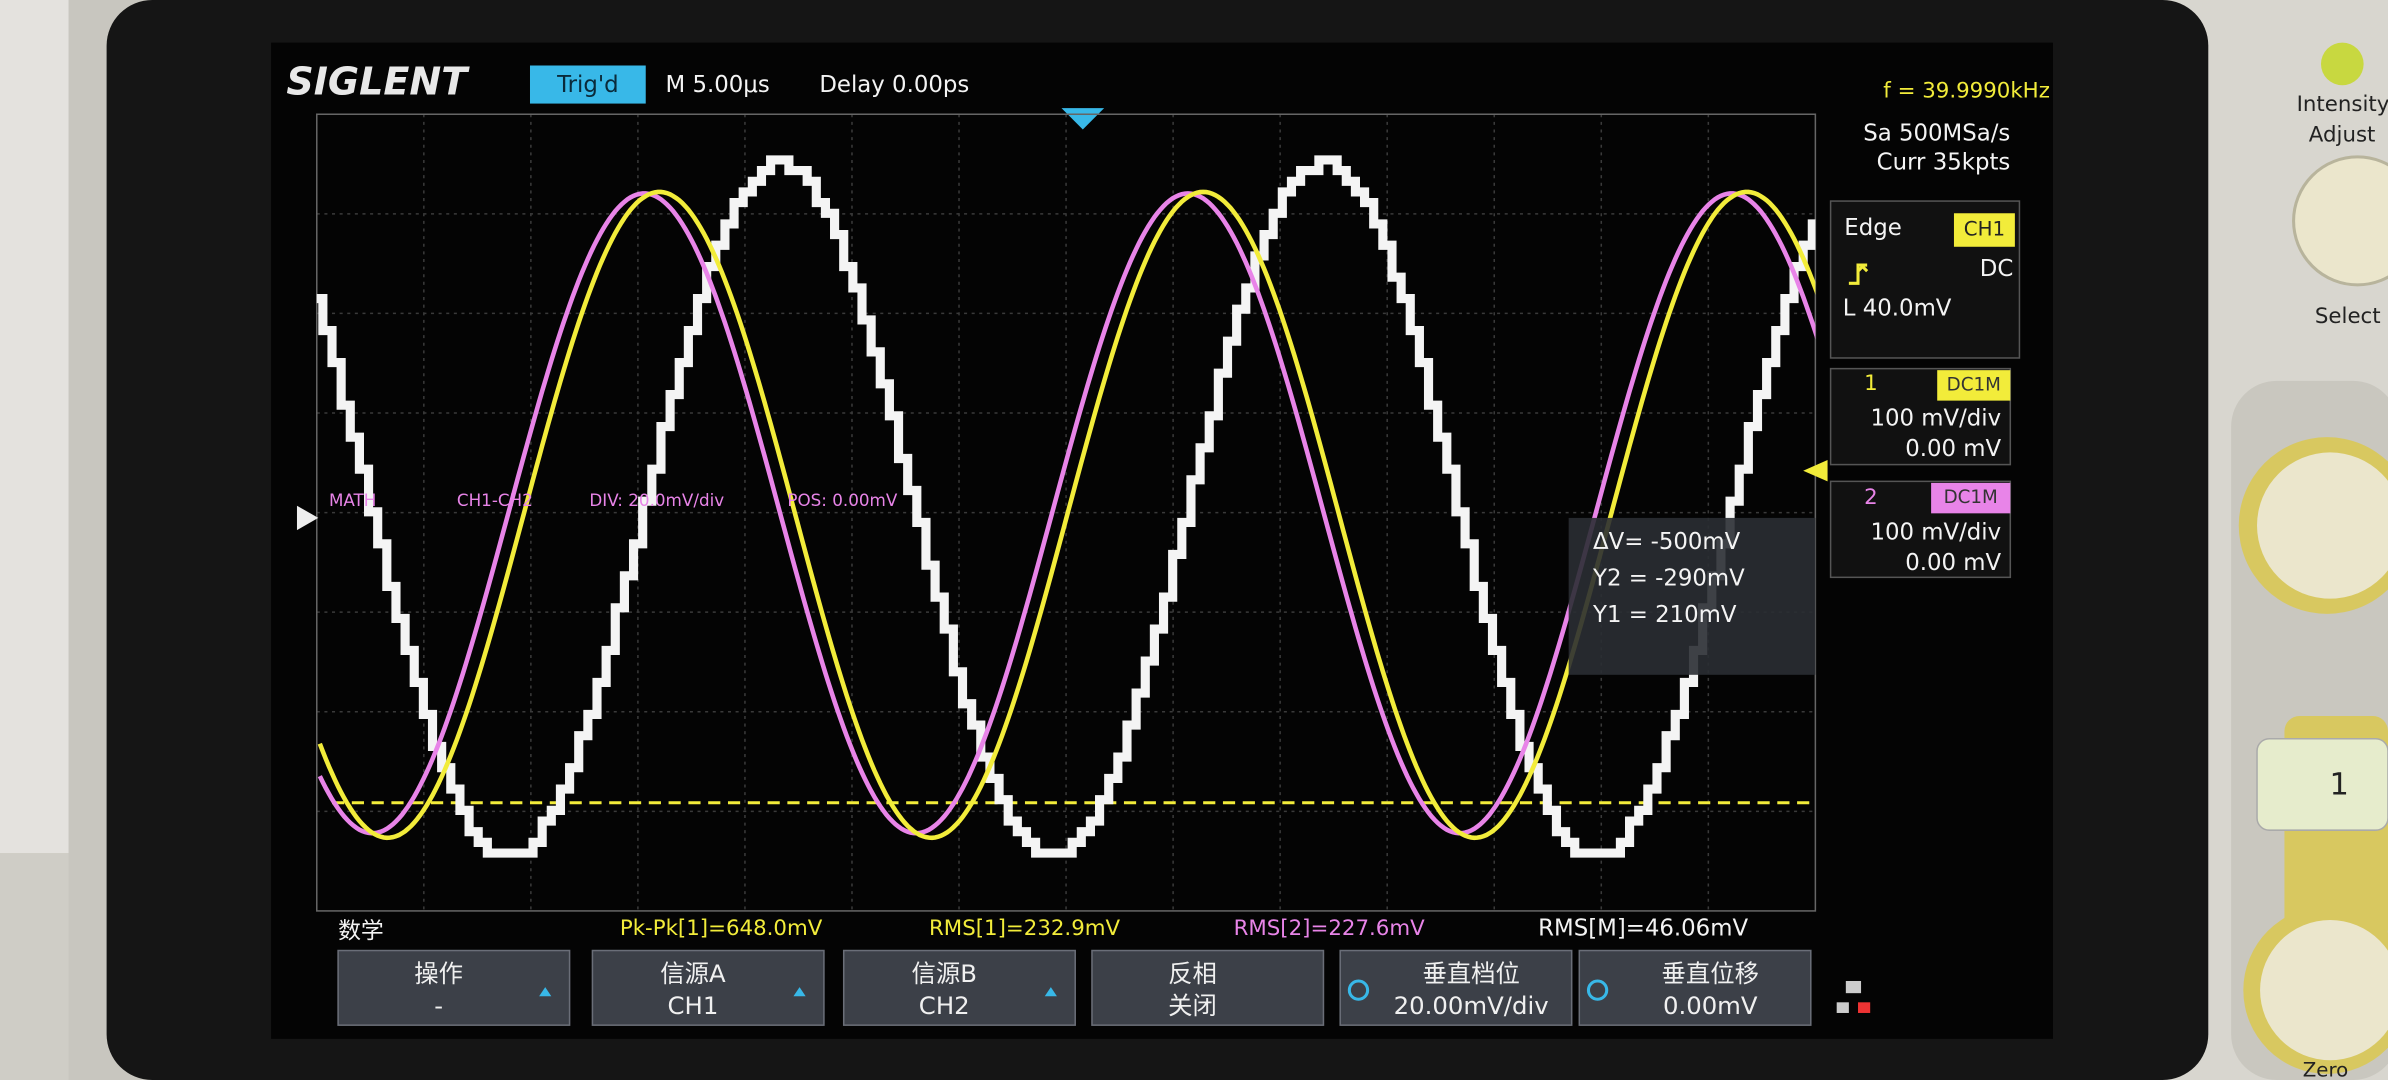 This screenshot has height=1080, width=2388. What do you see at coordinates (1668, 578) in the screenshot?
I see `cursor-y2: Y2 = -290mV` at bounding box center [1668, 578].